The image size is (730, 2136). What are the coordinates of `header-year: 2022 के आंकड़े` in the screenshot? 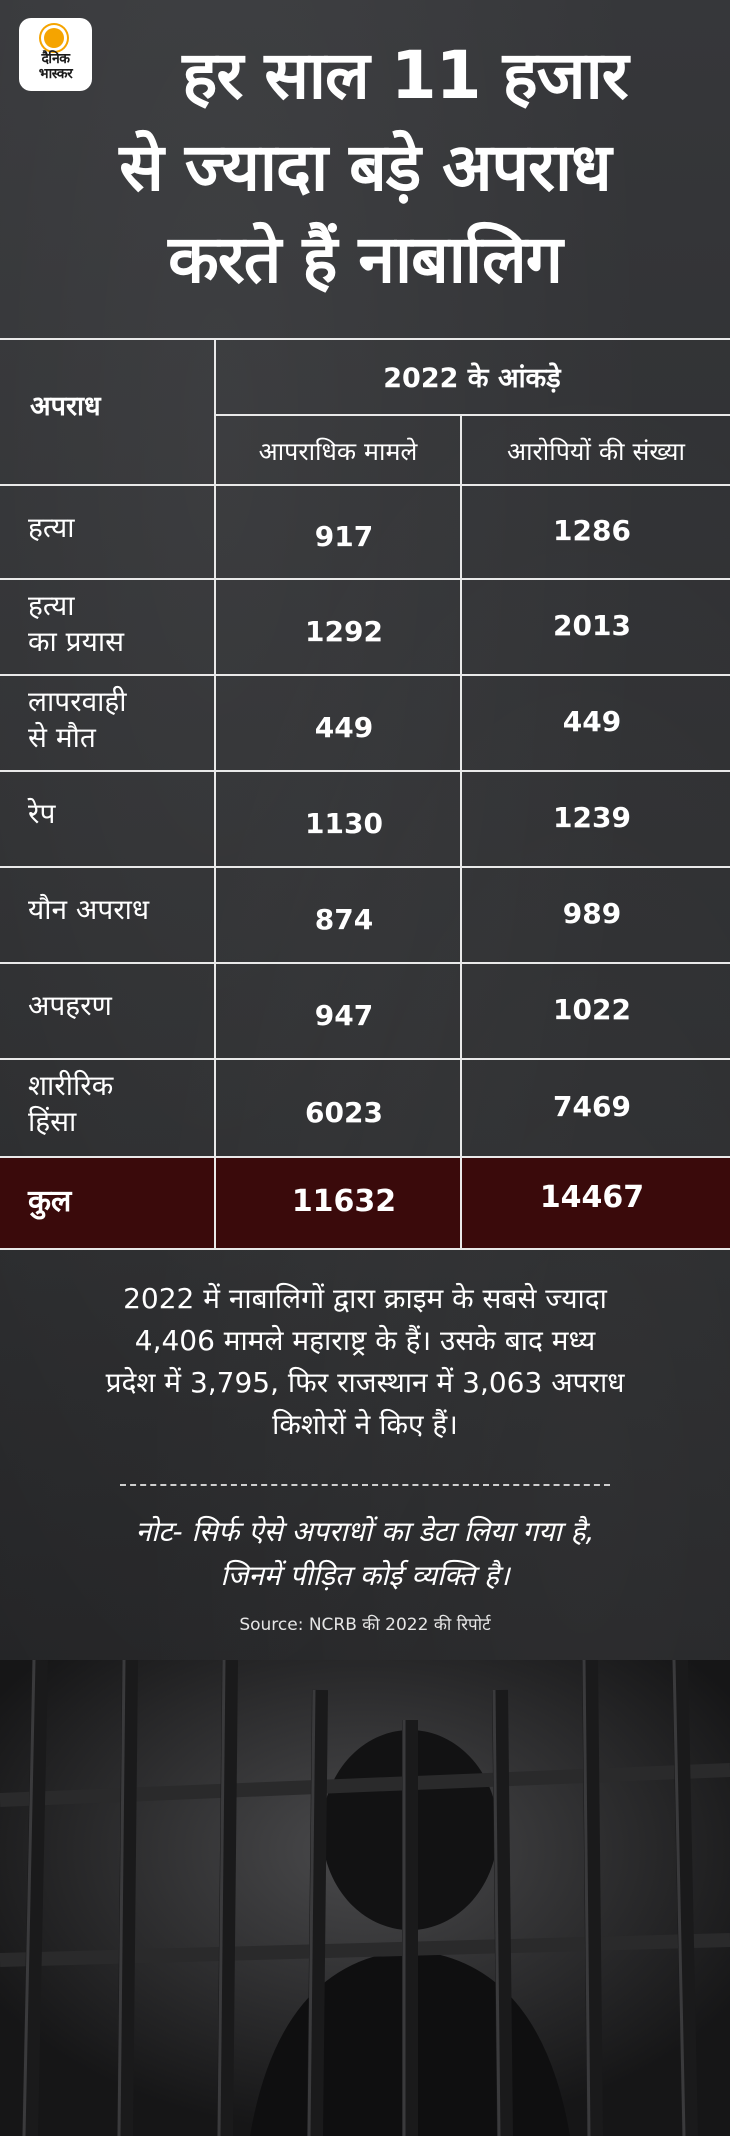 It's located at (472, 378).